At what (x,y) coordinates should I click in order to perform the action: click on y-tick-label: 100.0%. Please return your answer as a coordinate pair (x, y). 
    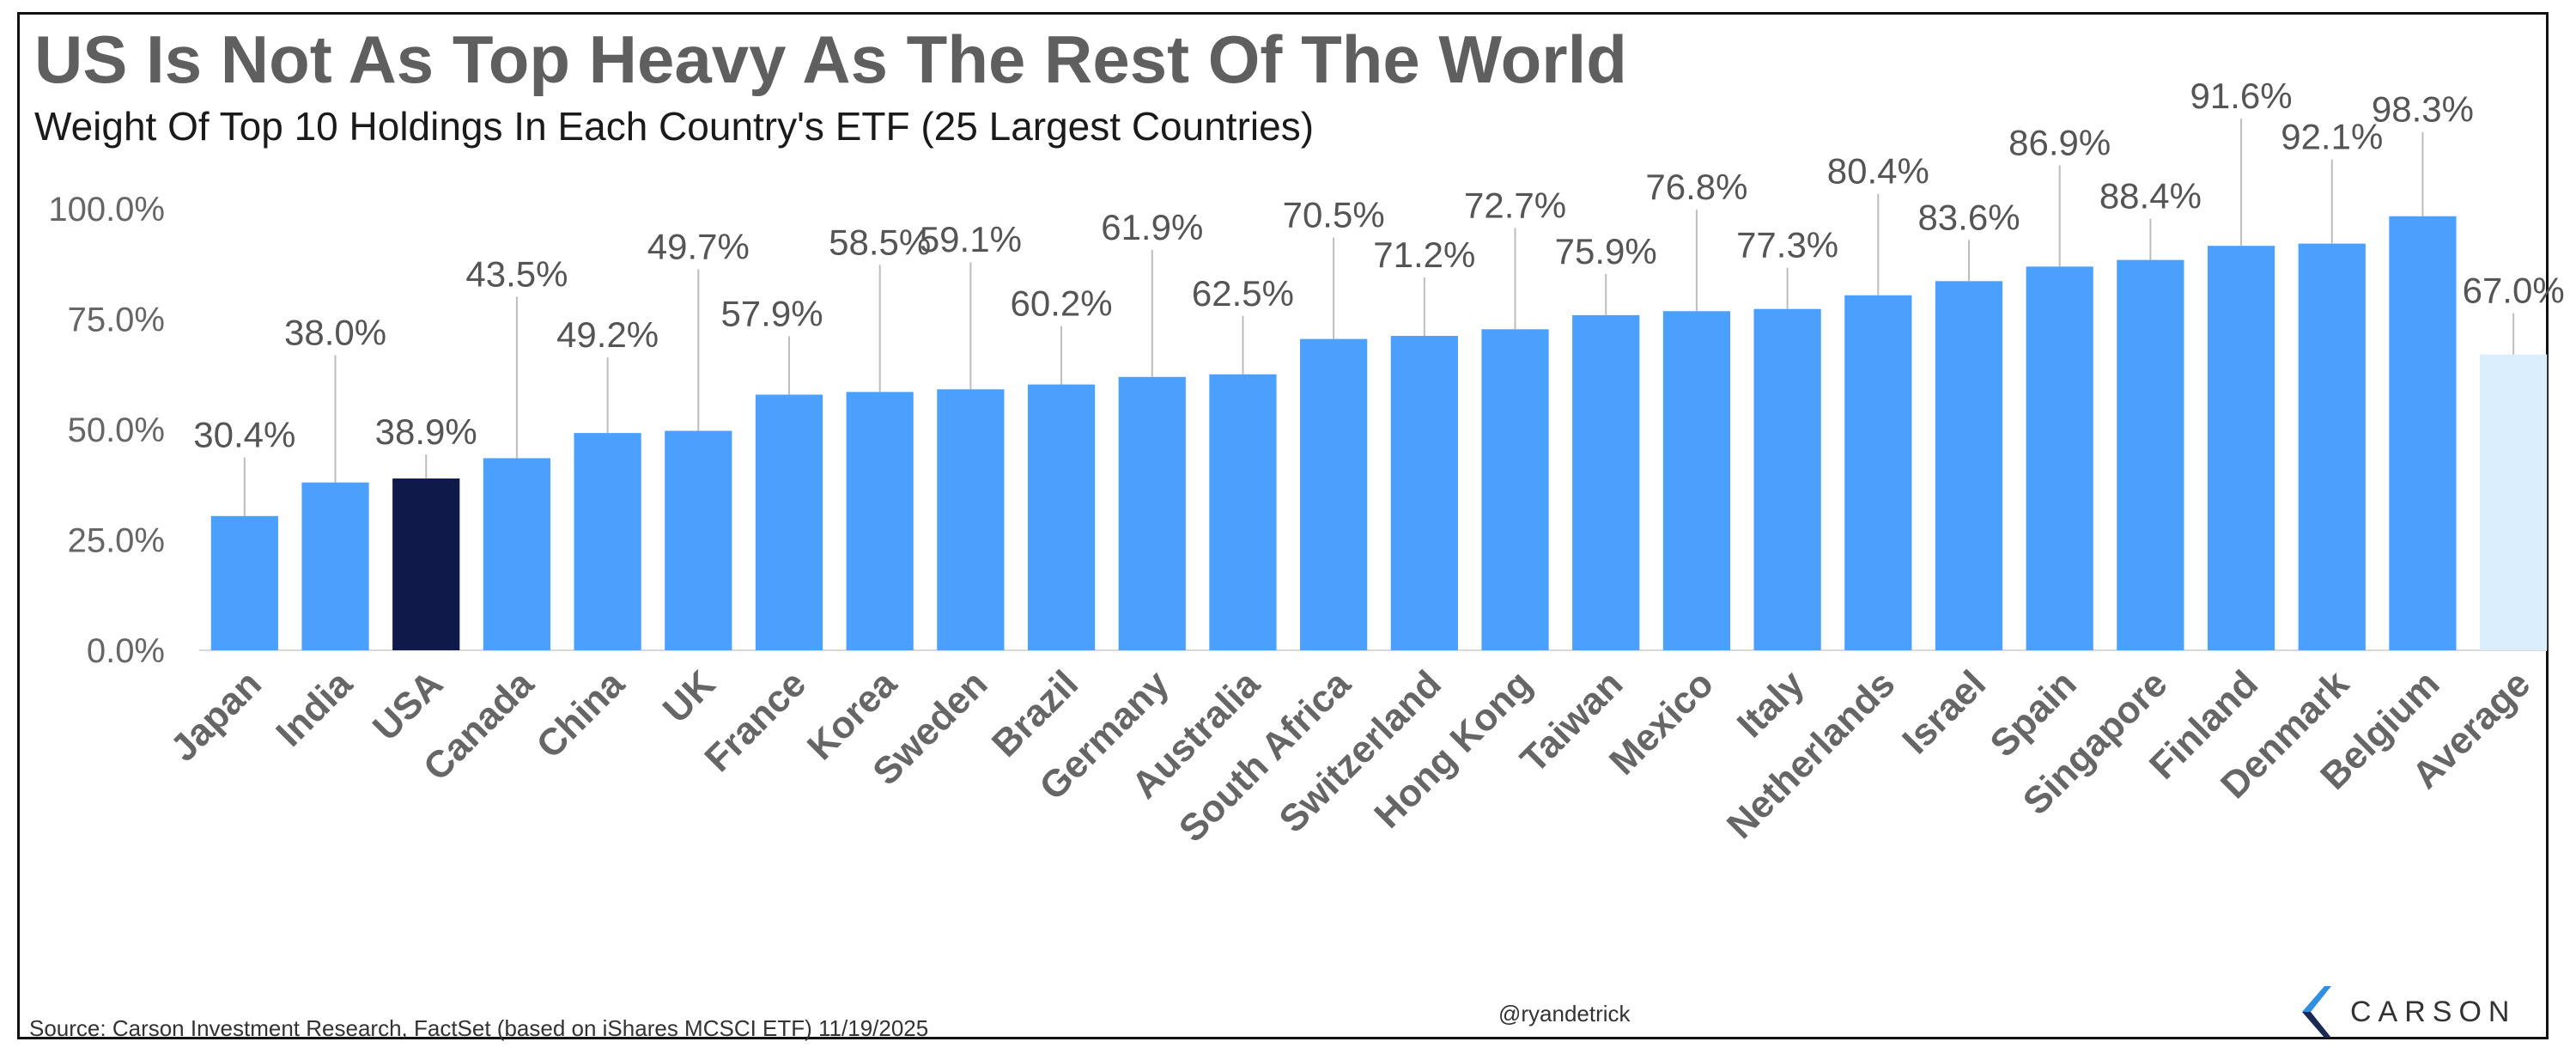
    Looking at the image, I should click on (106, 209).